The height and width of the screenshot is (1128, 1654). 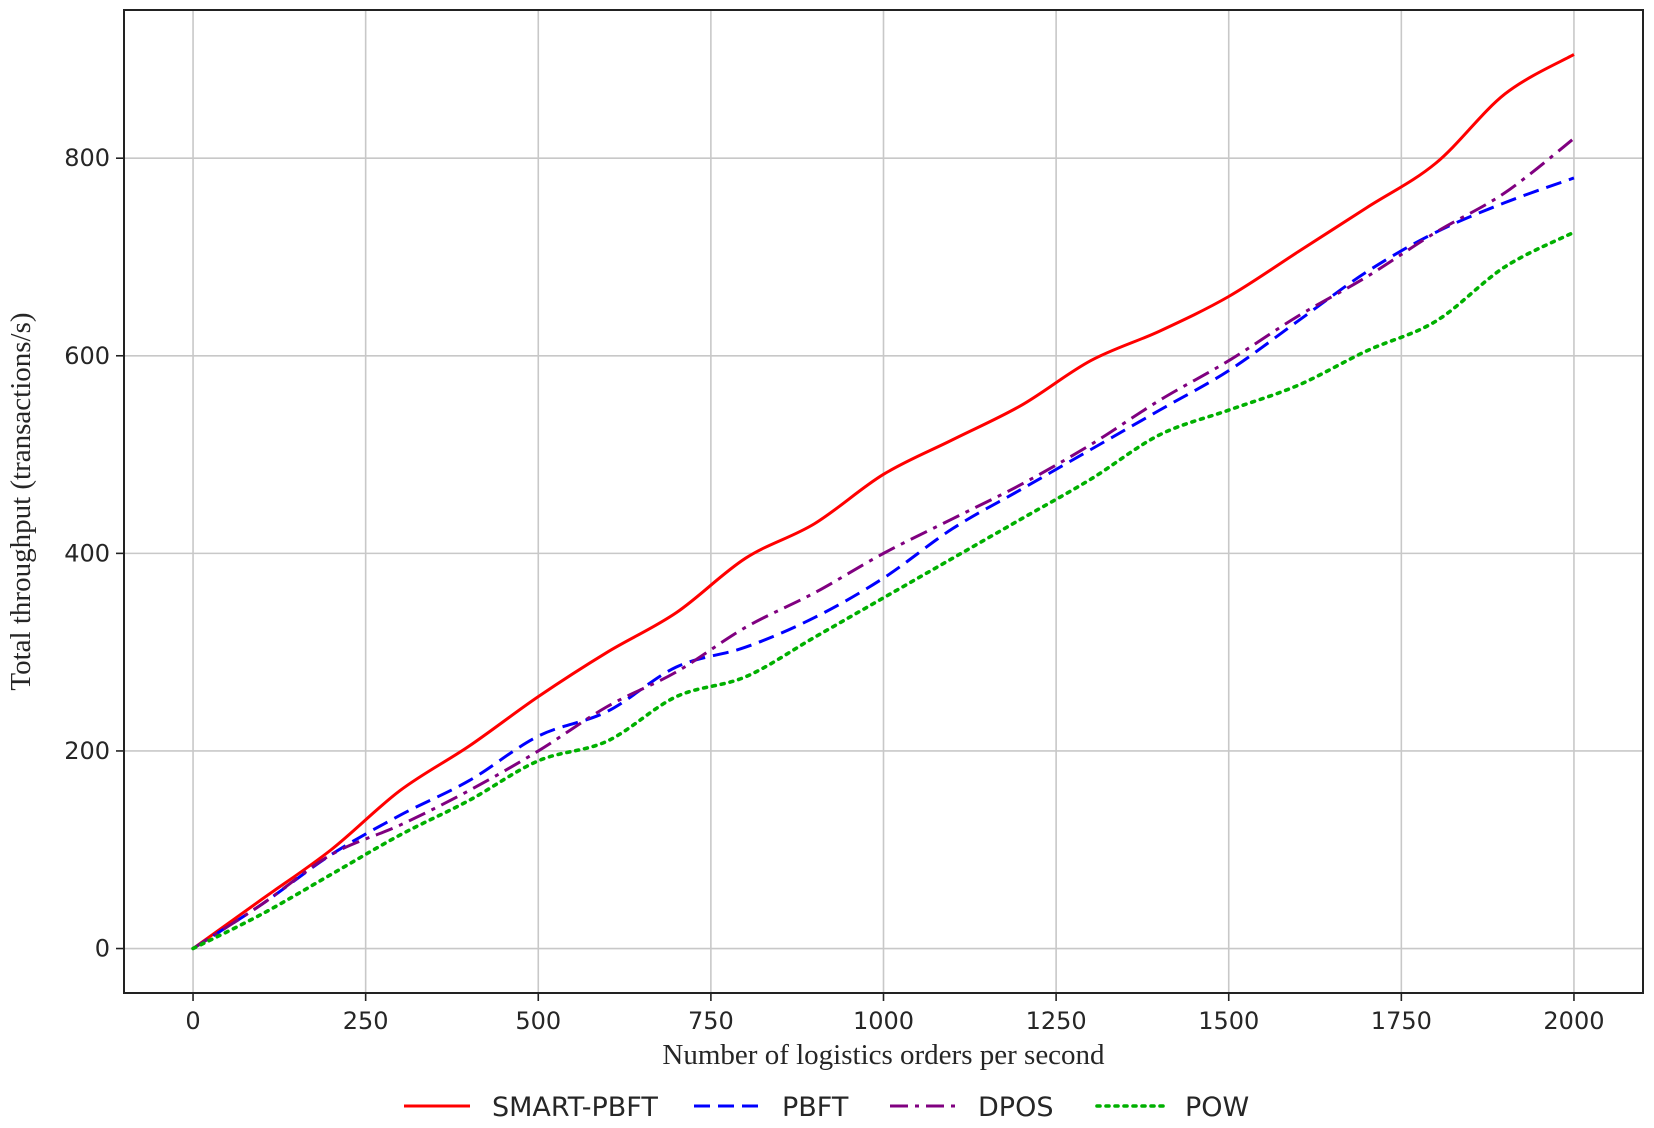 I want to click on legend-label-pow: POW, so click(x=1217, y=1107).